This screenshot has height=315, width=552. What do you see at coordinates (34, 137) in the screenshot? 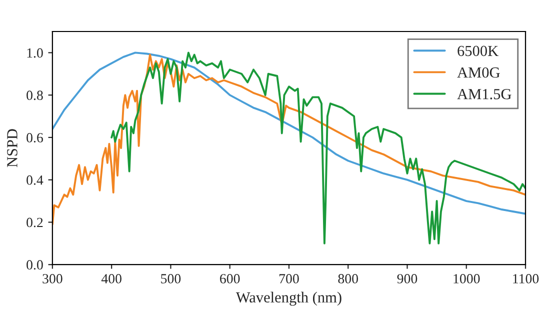
I see `y-tick-label: 0.6` at bounding box center [34, 137].